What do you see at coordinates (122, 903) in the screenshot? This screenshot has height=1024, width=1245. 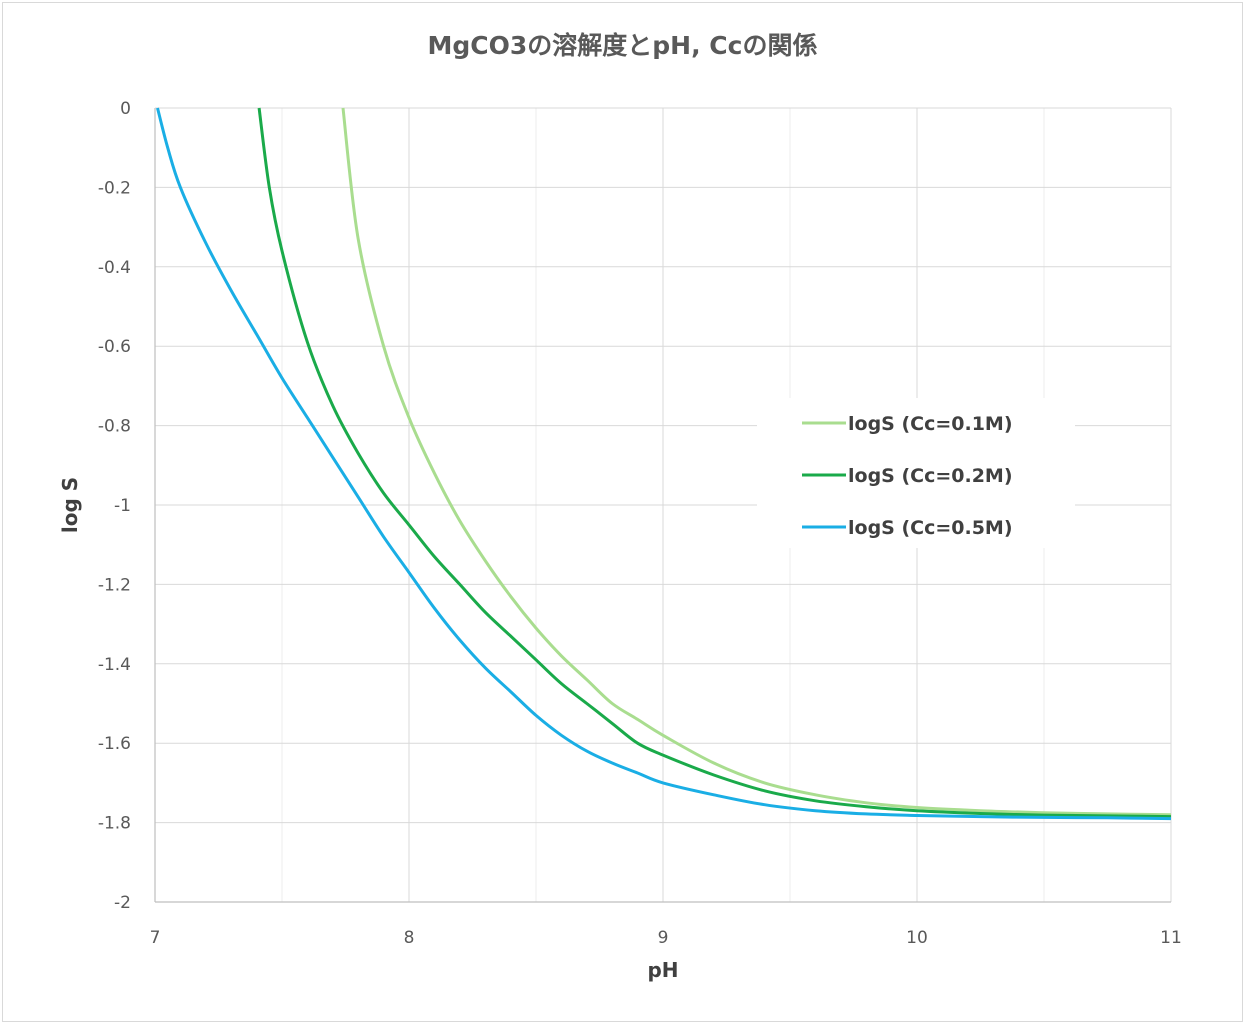 I see `y-tick-label: -2` at bounding box center [122, 903].